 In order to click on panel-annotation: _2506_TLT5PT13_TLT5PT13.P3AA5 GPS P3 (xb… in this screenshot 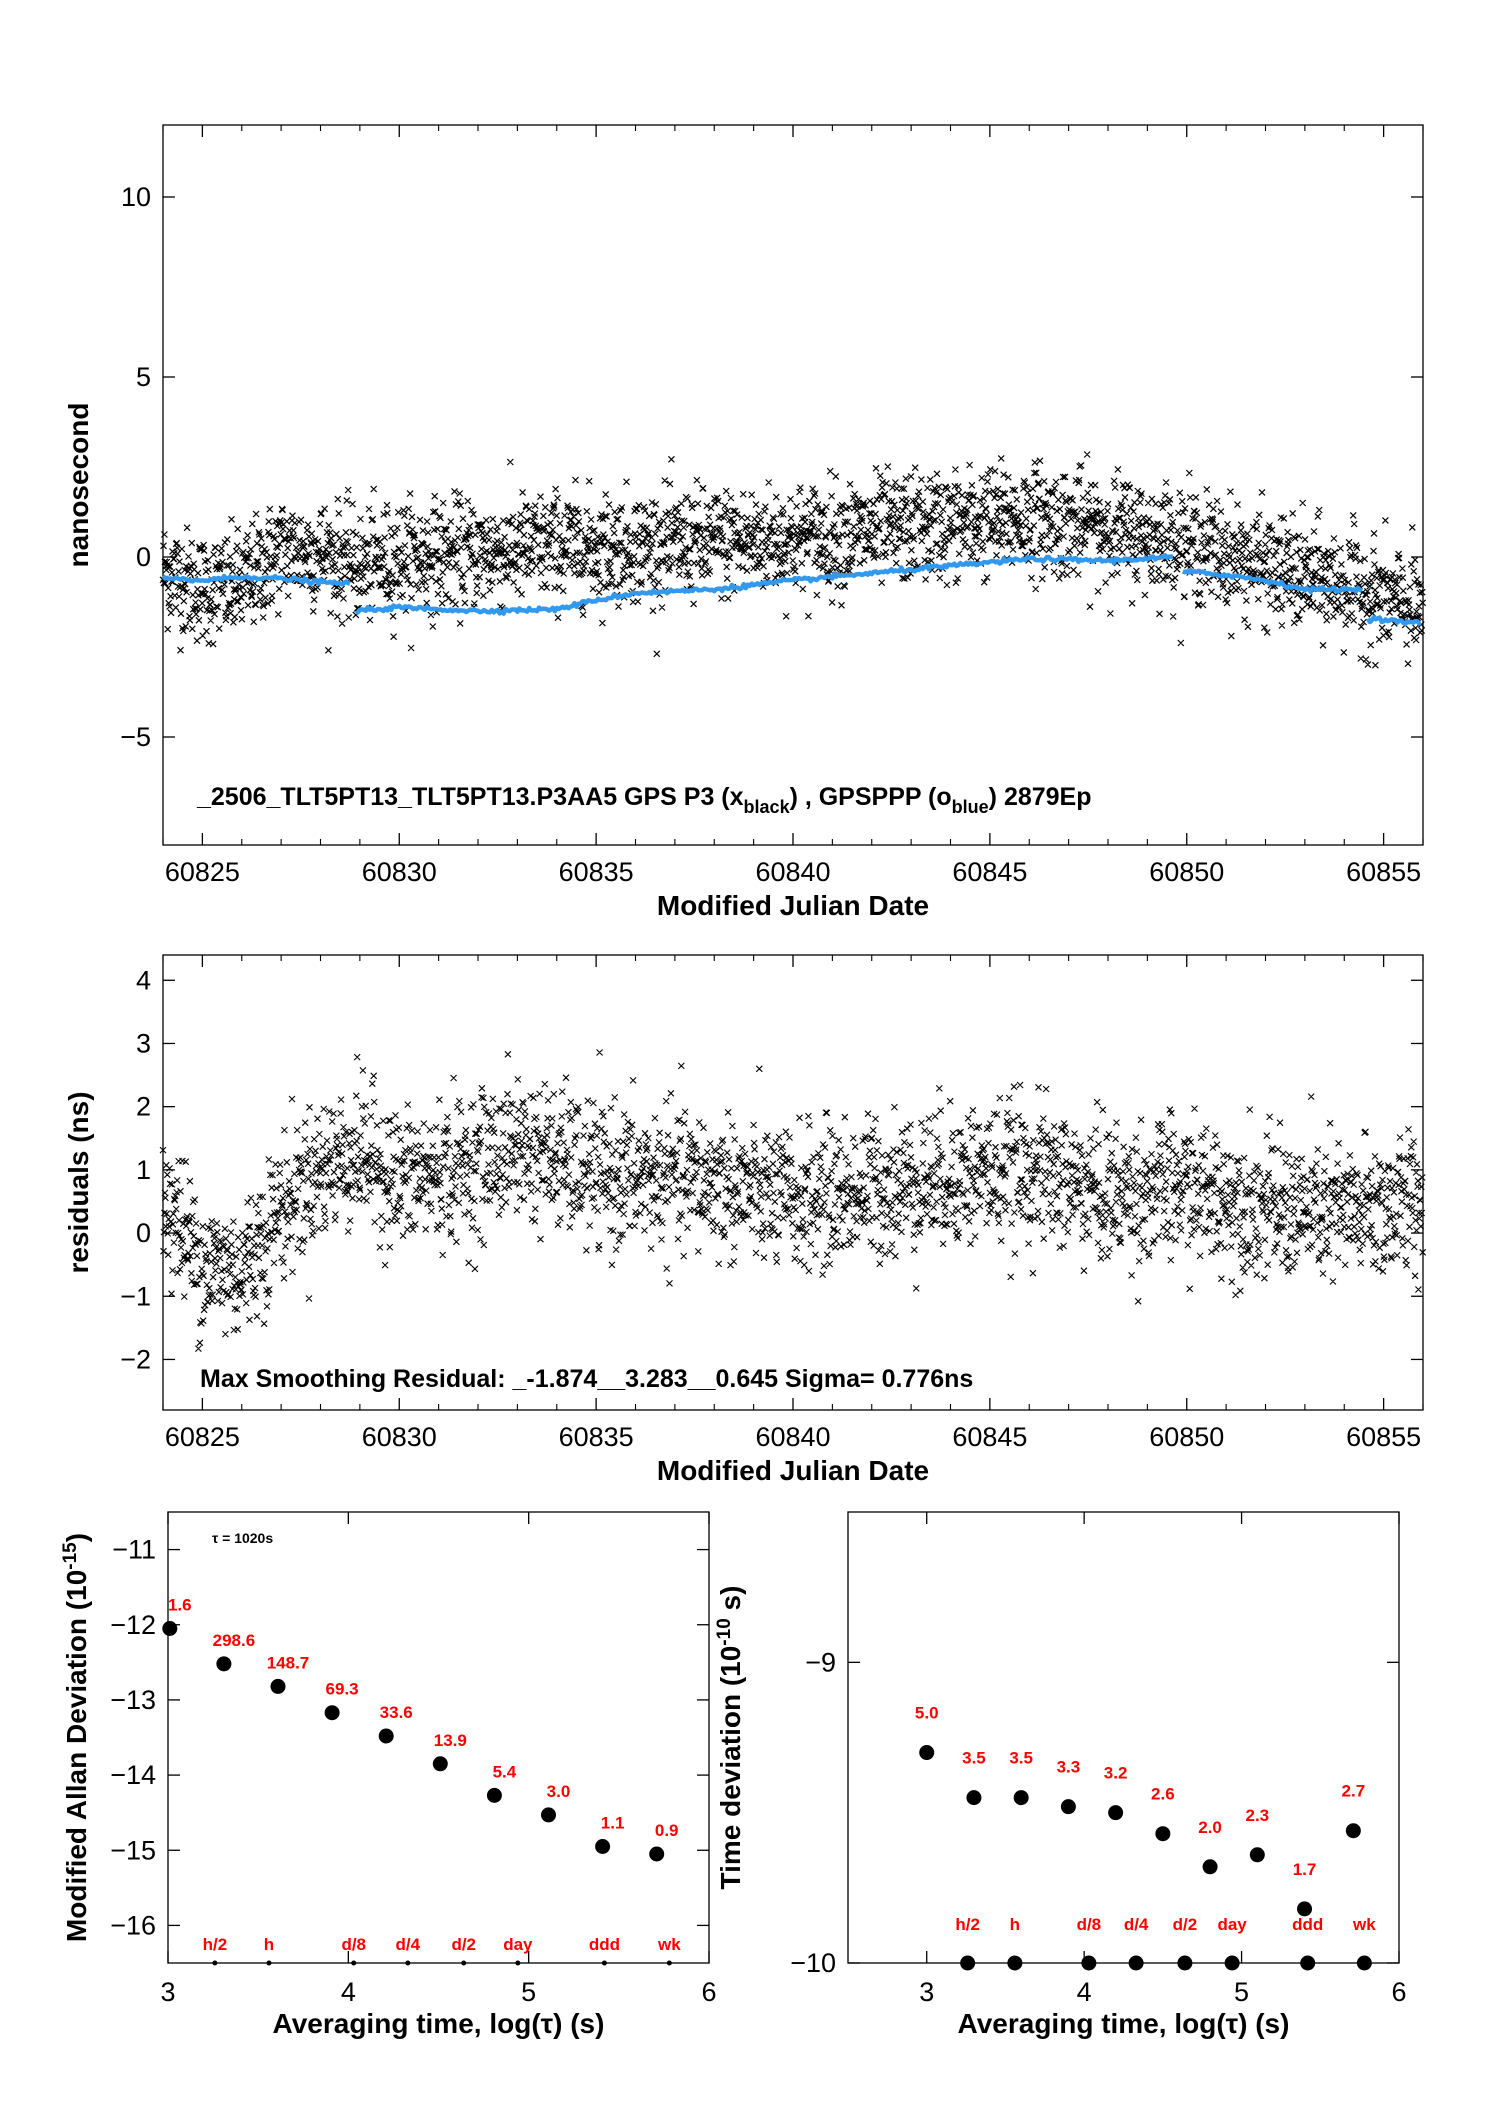, I will do `click(644, 800)`.